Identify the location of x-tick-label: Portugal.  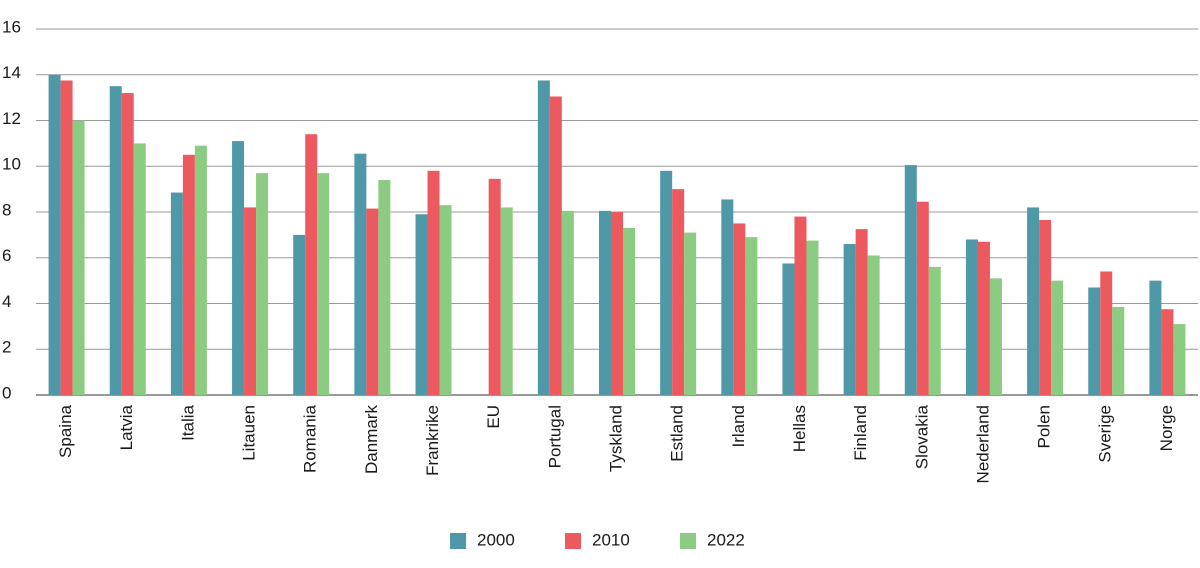
(554, 436).